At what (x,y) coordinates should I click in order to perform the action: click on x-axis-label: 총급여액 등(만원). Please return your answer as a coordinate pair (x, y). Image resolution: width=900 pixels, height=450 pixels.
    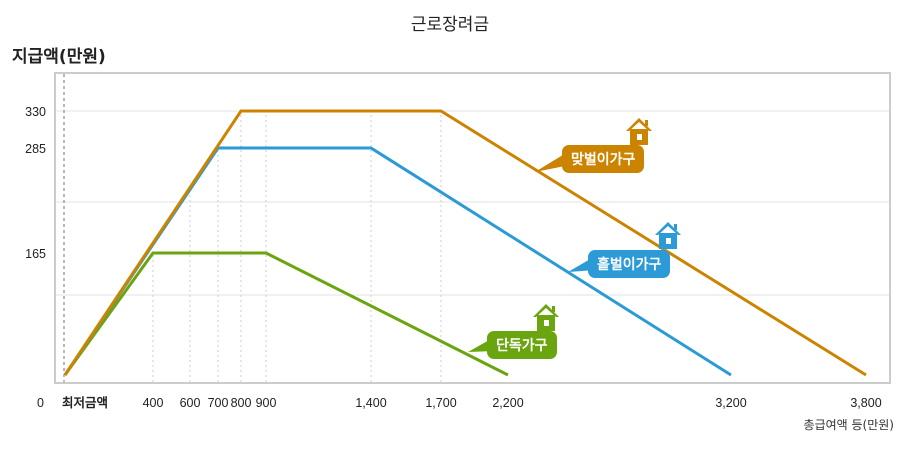
    Looking at the image, I should click on (848, 425).